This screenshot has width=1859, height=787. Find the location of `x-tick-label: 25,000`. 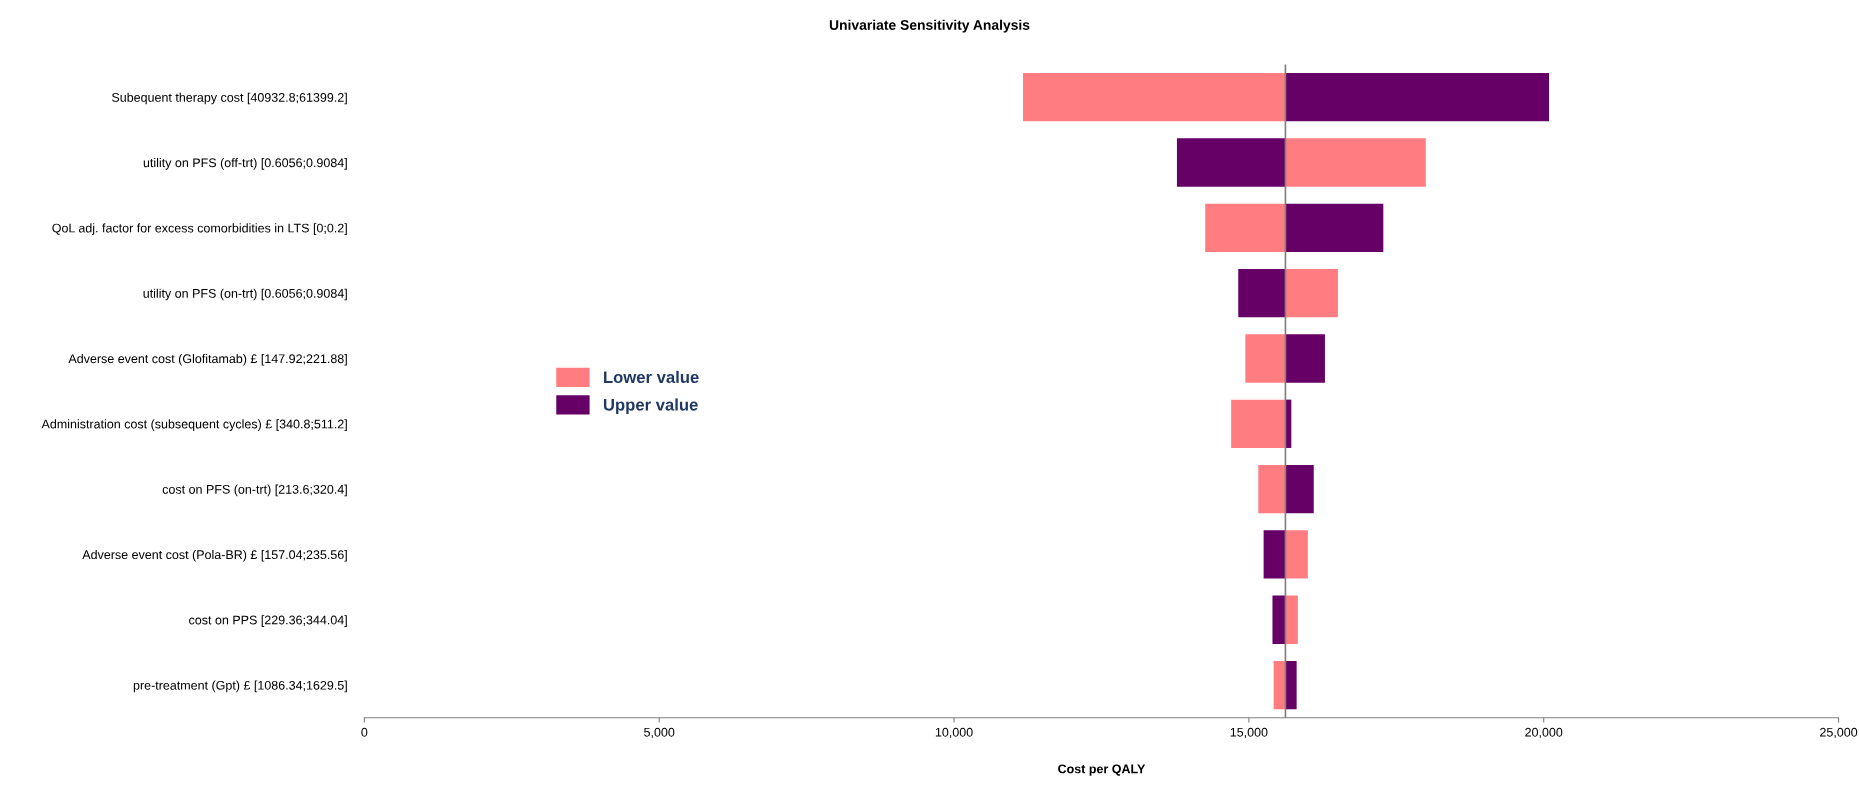

x-tick-label: 25,000 is located at coordinates (1839, 733).